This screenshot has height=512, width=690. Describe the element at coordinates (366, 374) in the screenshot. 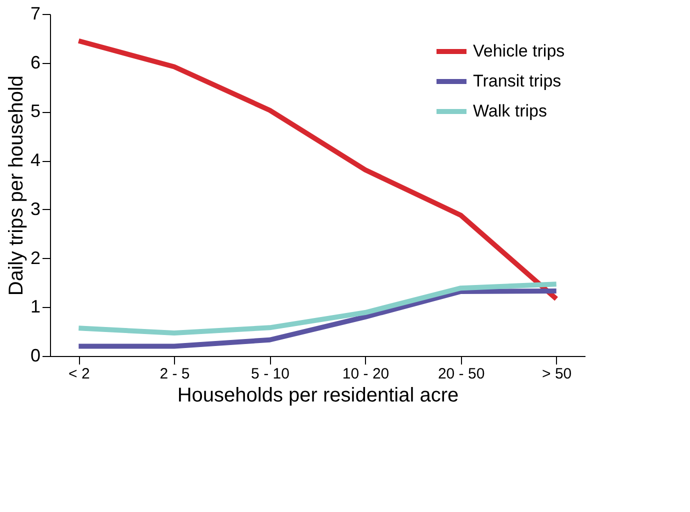

I see `x-tick-label: 10 - 20` at that location.